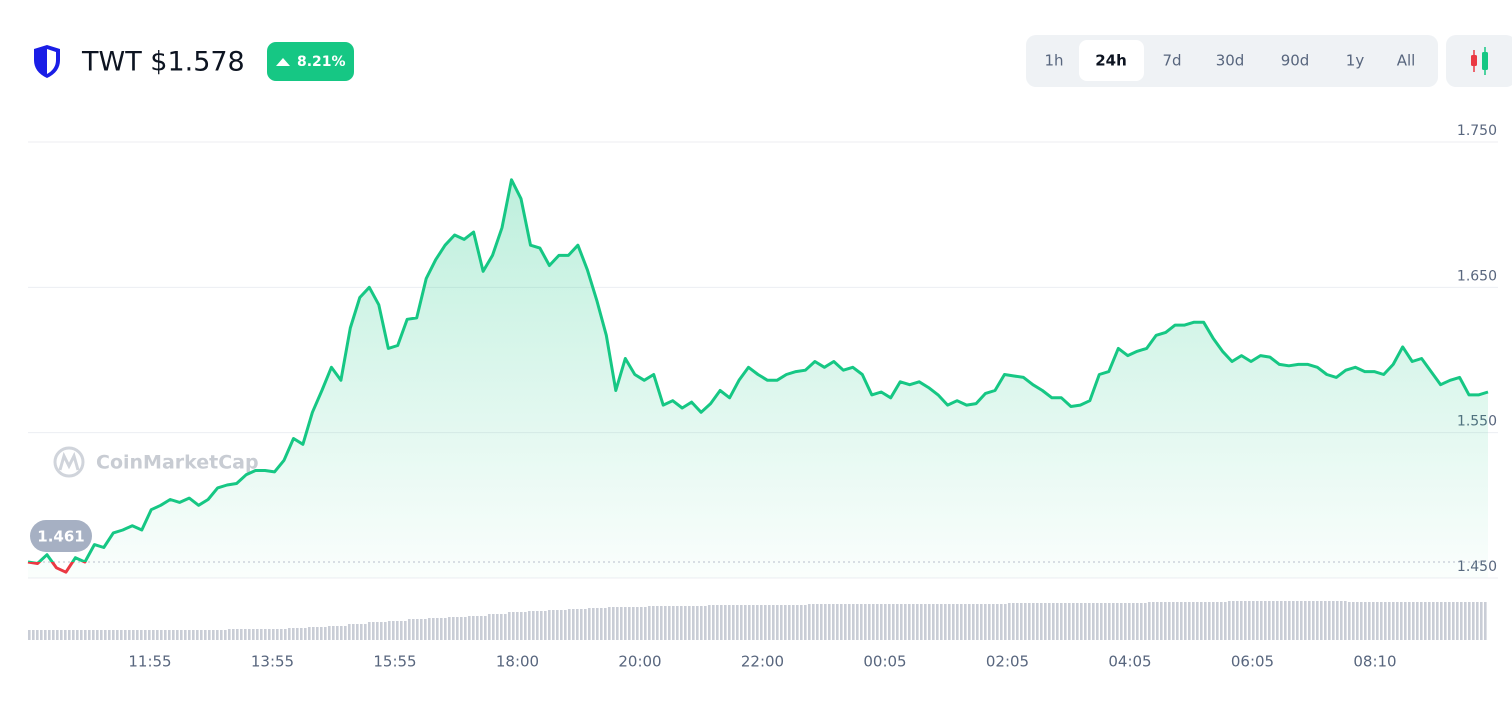 The height and width of the screenshot is (720, 1512). Describe the element at coordinates (1474, 60) in the screenshot. I see `candle-icon-red` at that location.